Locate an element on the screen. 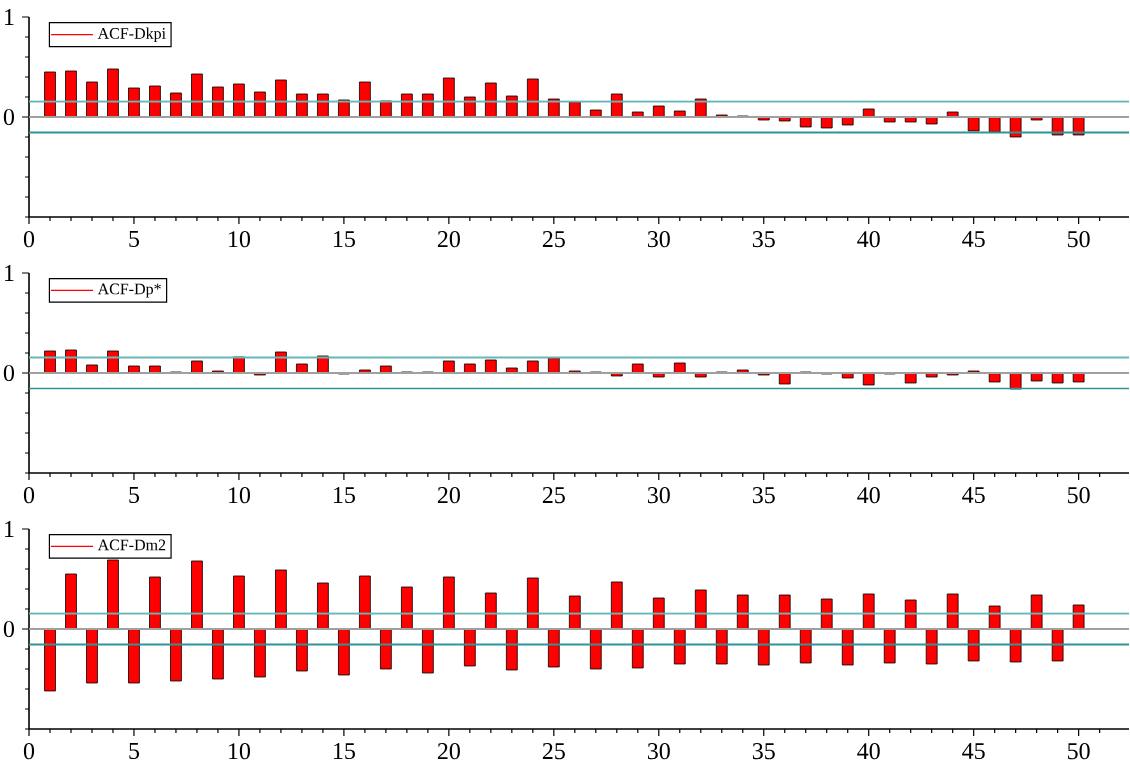 The height and width of the screenshot is (765, 1130). legend-label: ACF-Dkpi is located at coordinates (131, 35).